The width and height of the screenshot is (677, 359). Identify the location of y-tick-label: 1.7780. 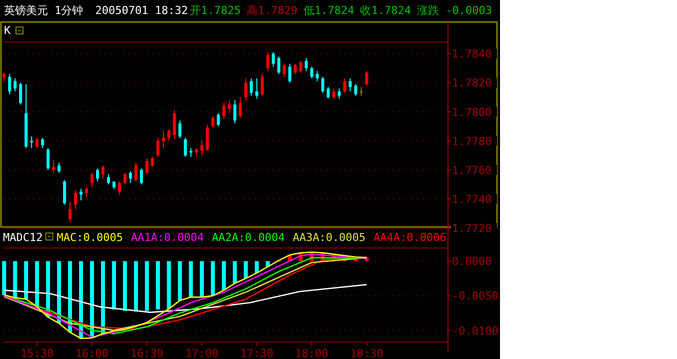
(472, 141).